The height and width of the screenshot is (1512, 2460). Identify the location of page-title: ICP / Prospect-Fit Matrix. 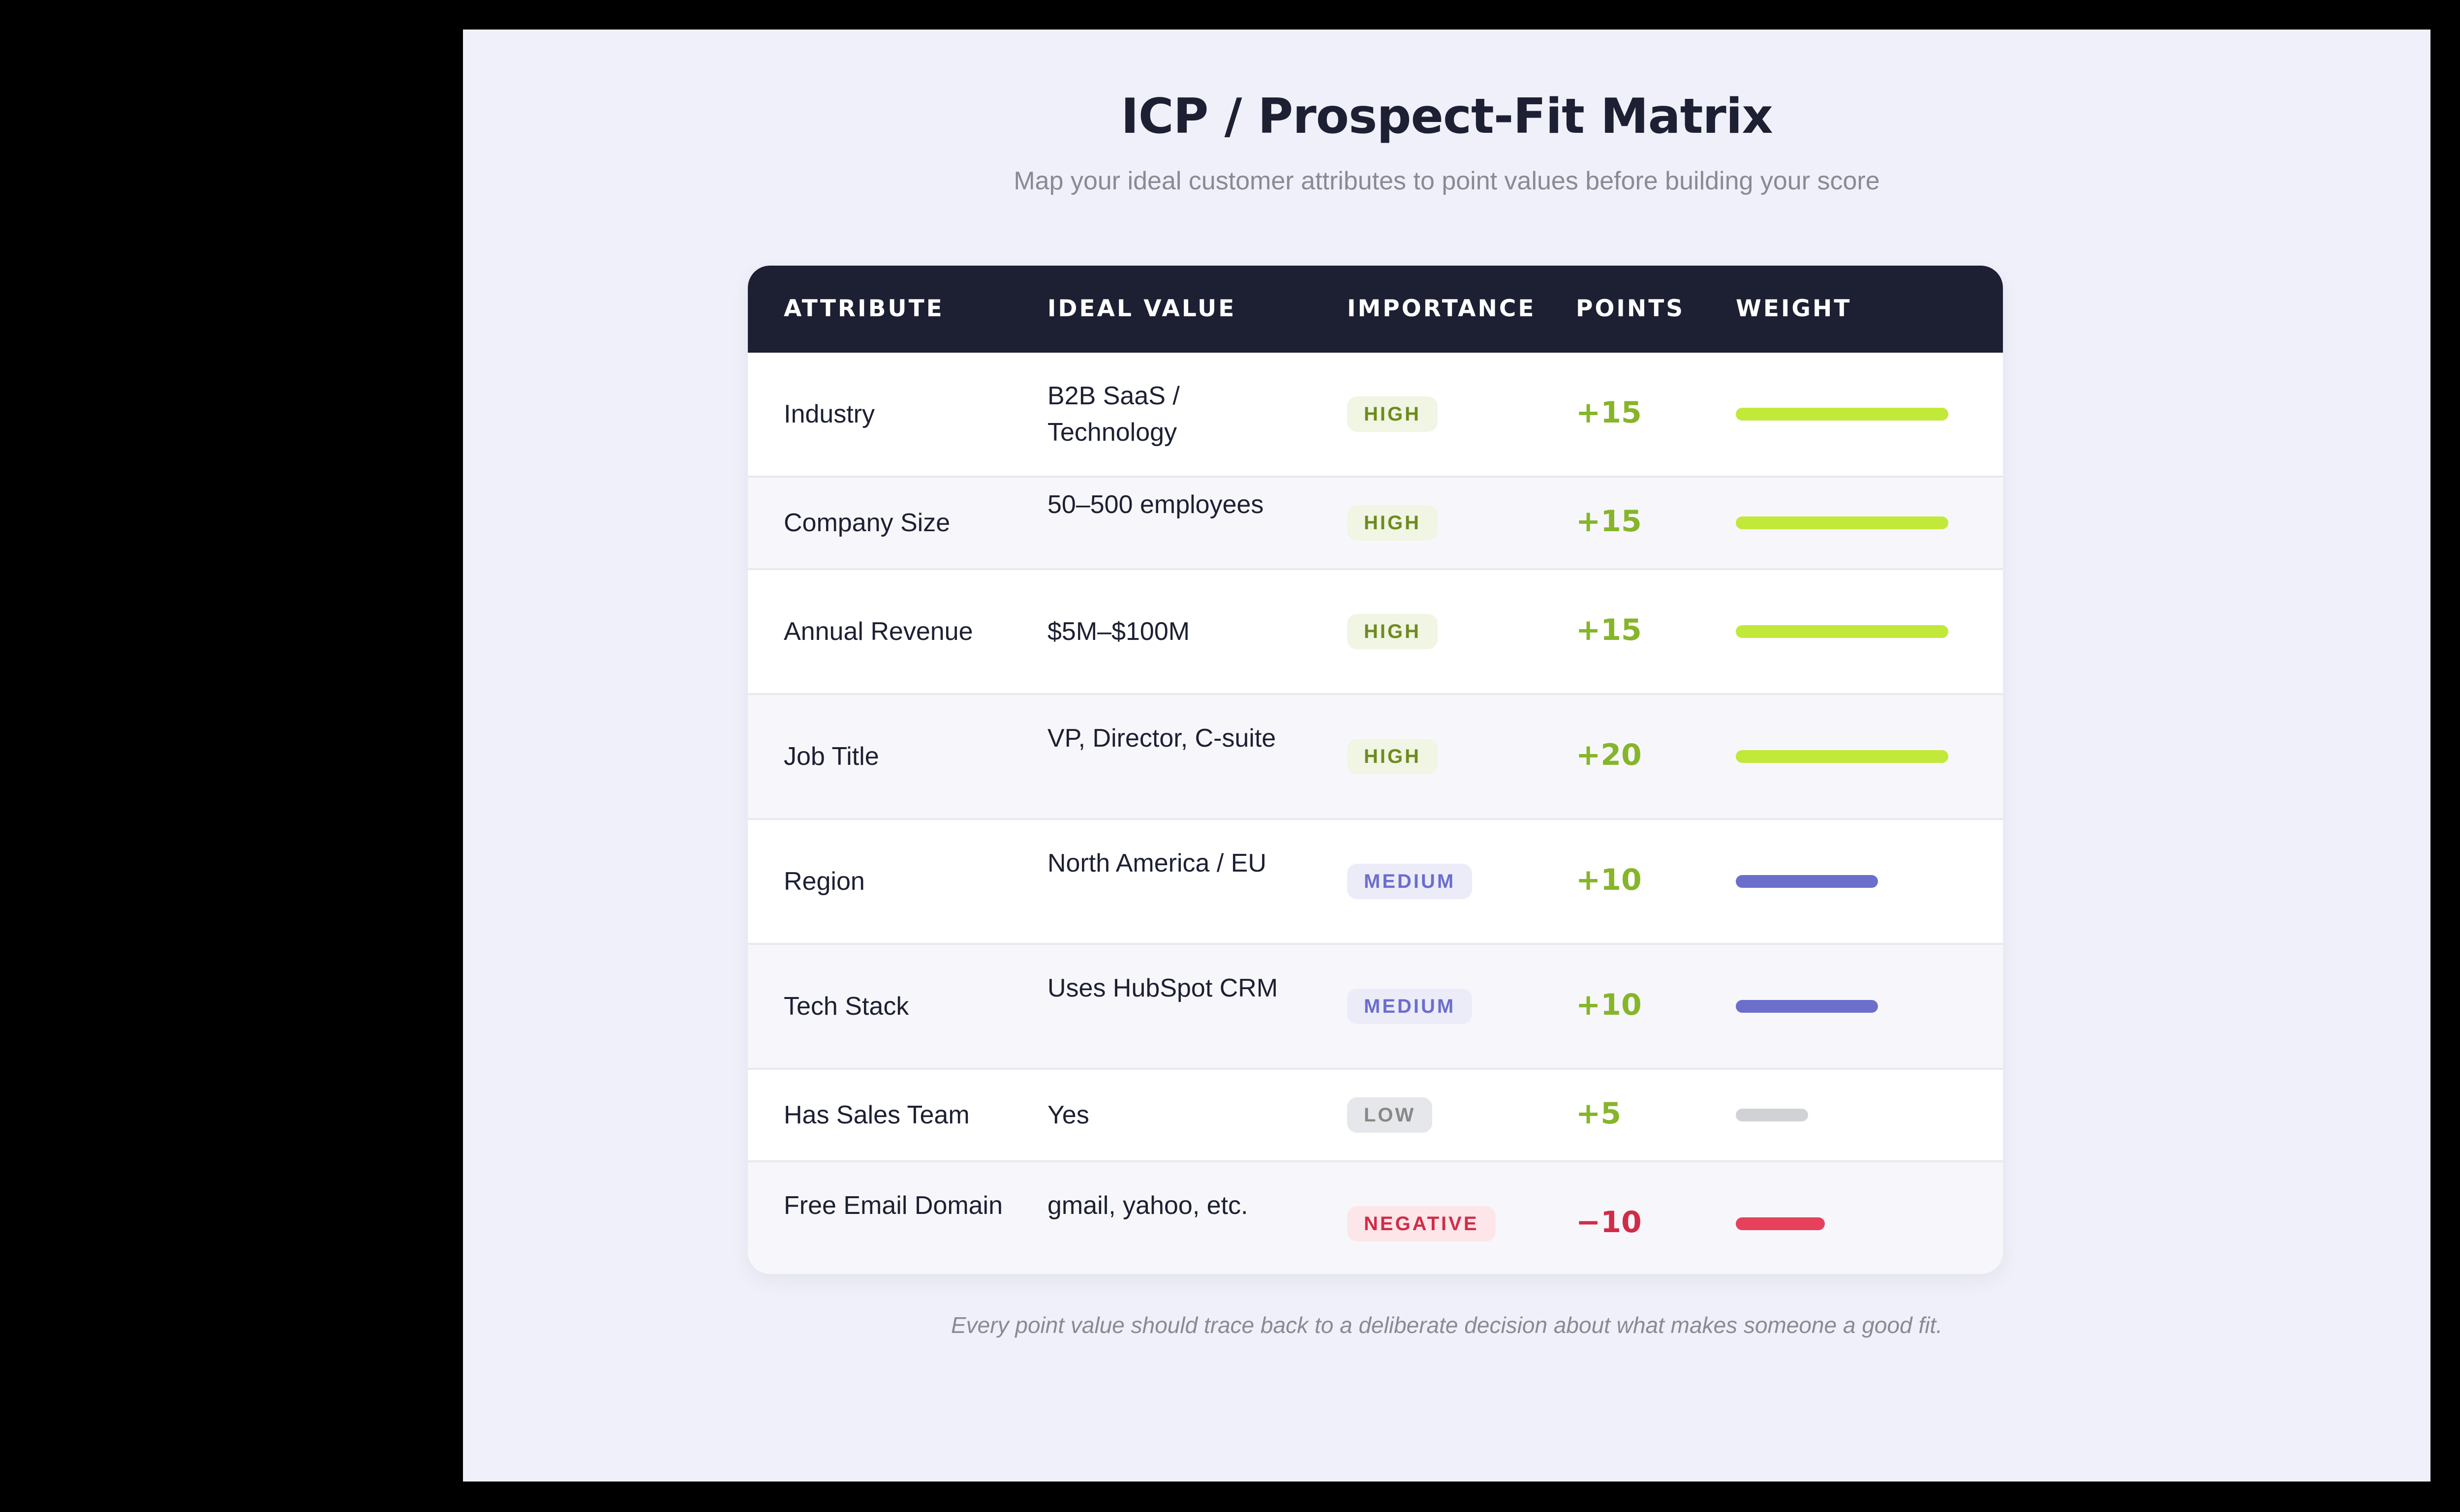
(1447, 117).